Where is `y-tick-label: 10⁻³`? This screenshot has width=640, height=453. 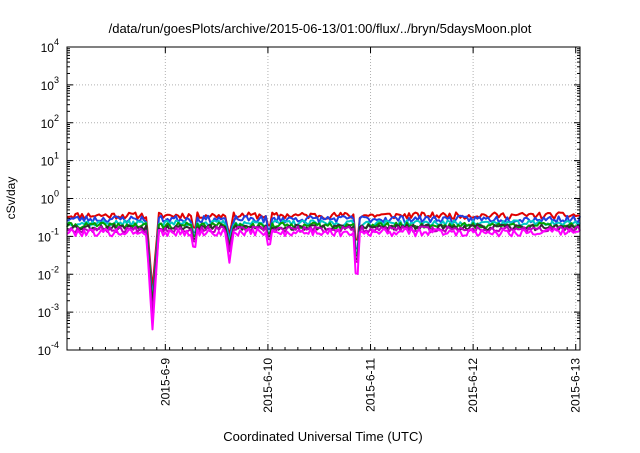 y-tick-label: 10⁻³ is located at coordinates (48, 311).